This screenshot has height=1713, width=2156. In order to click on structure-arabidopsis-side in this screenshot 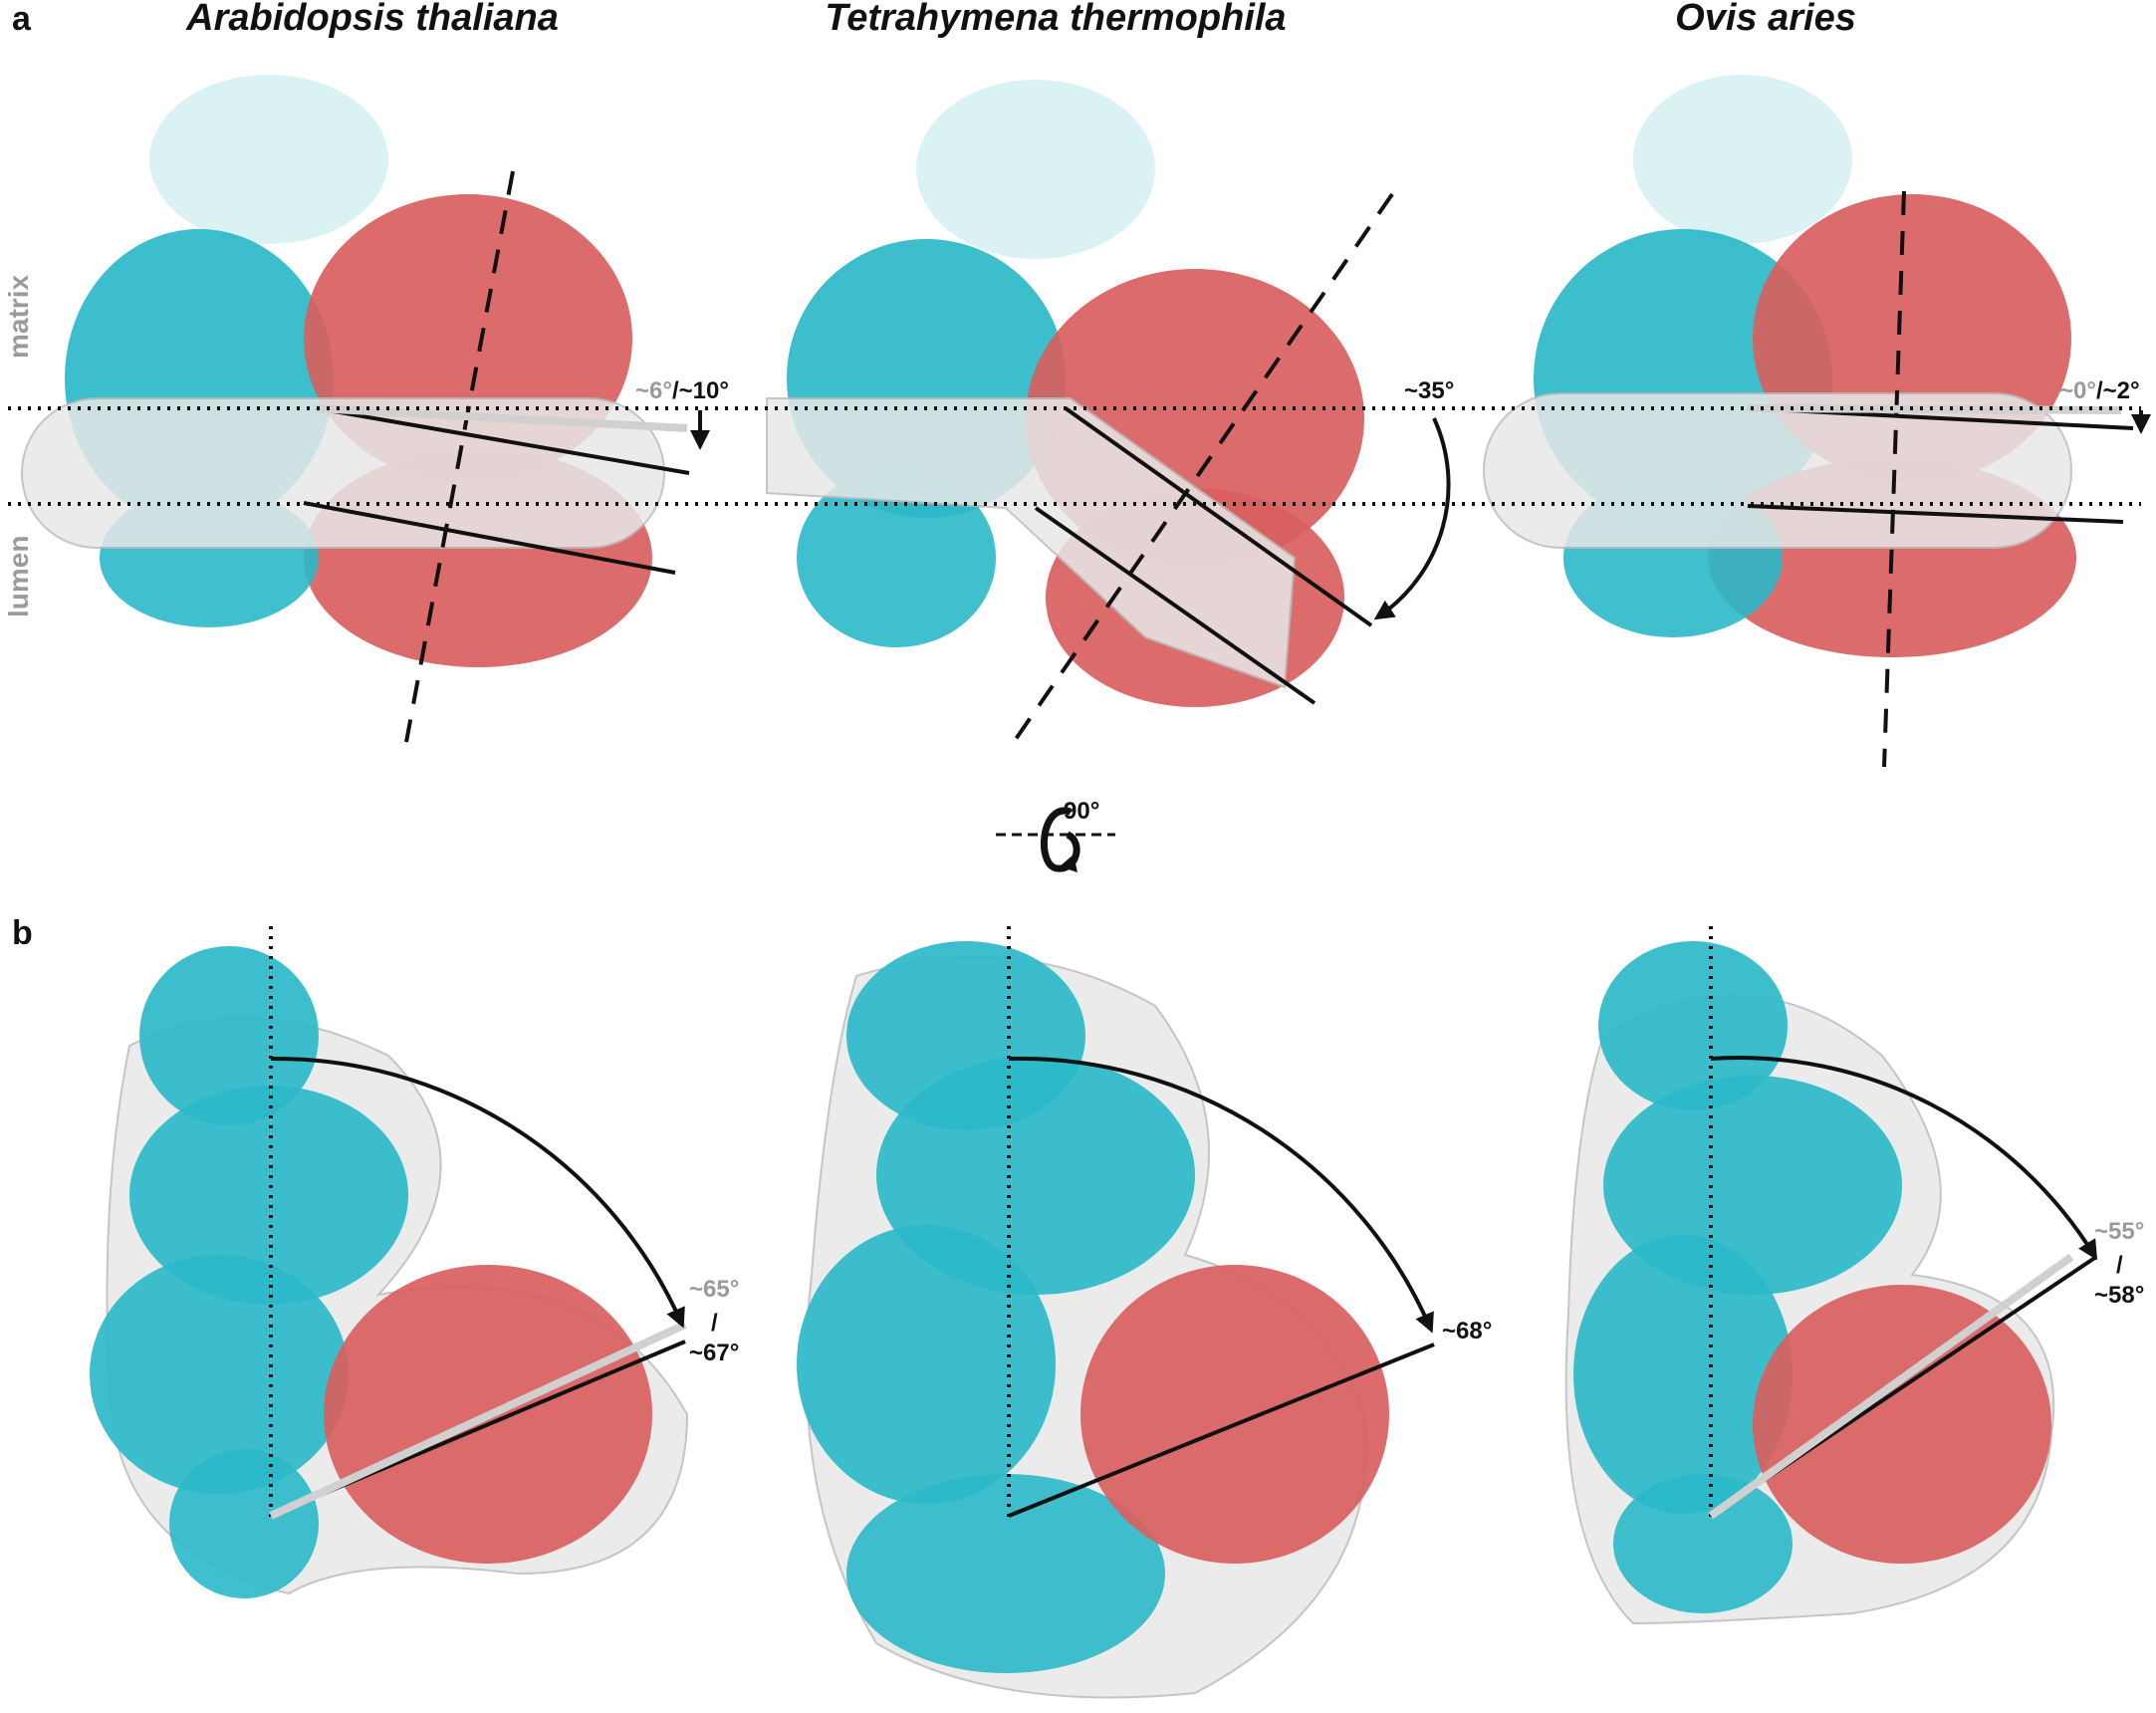, I will do `click(343, 371)`.